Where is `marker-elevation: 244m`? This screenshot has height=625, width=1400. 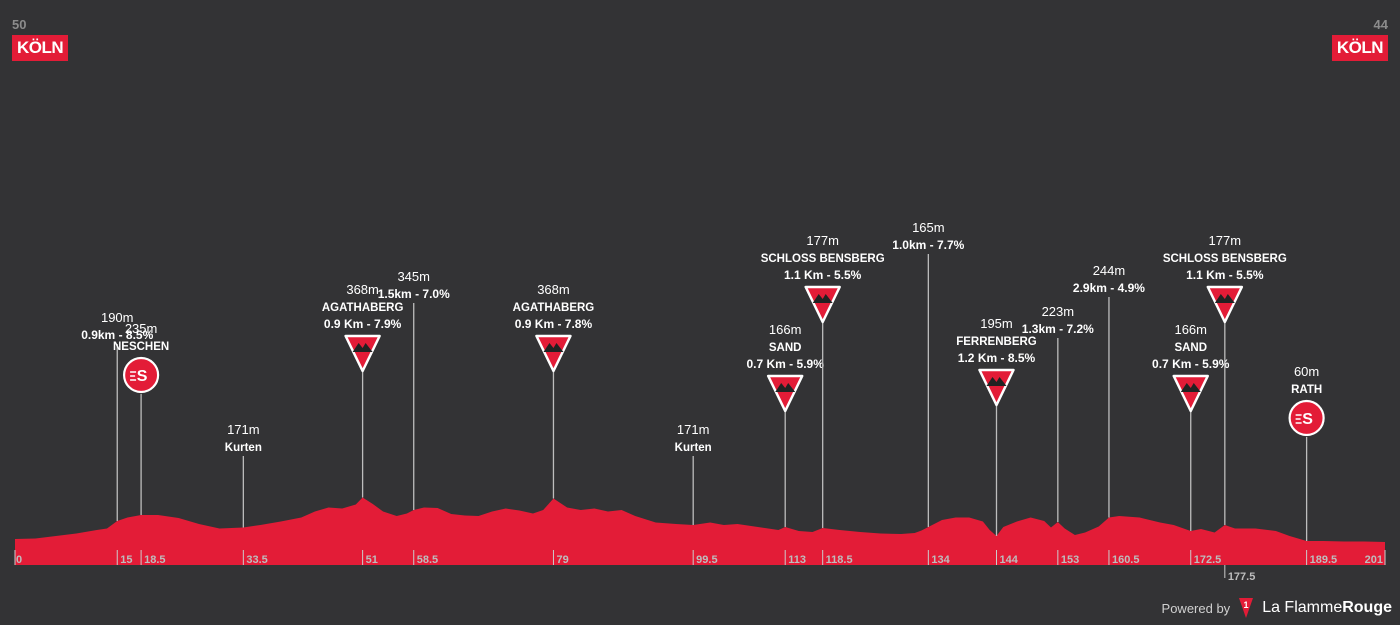 marker-elevation: 244m is located at coordinates (1109, 270).